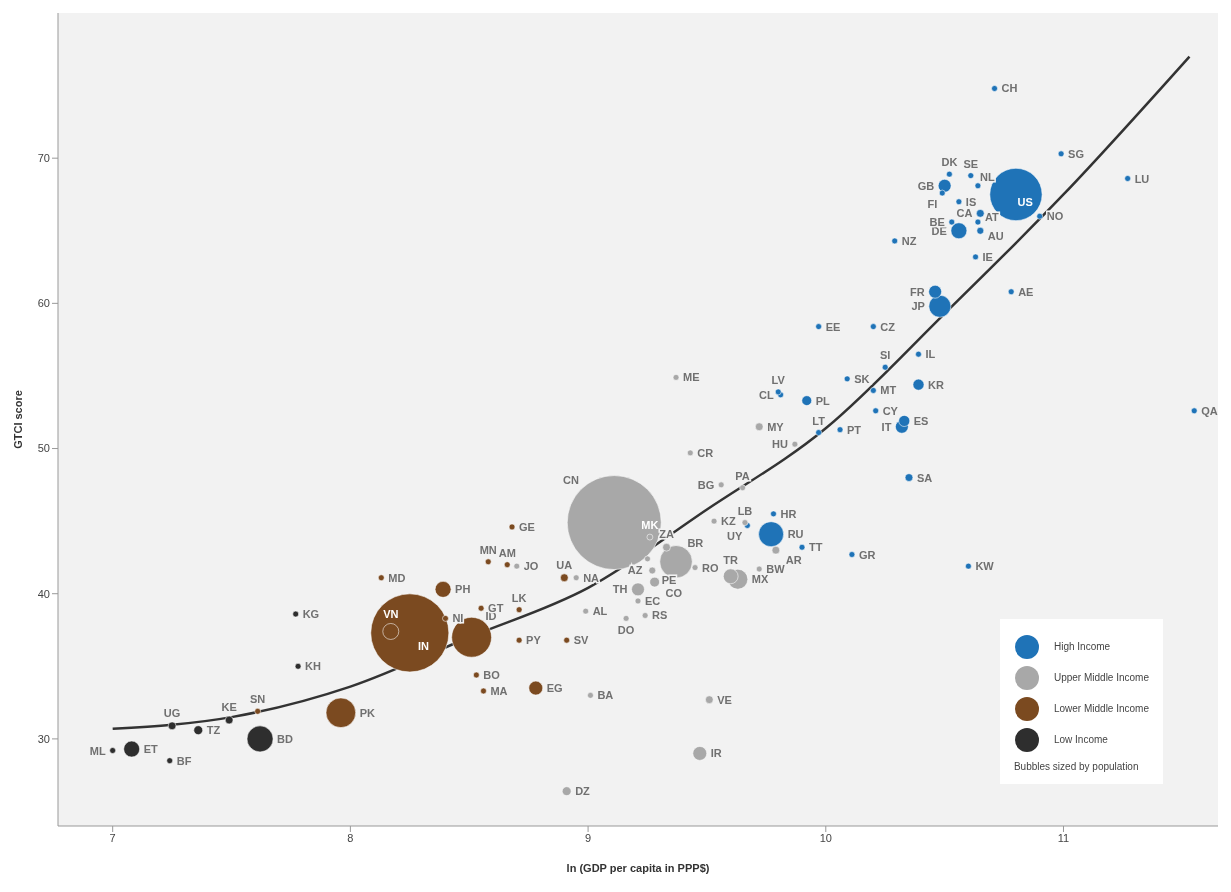  What do you see at coordinates (1080, 739) in the screenshot?
I see `legend-label: Low Income` at bounding box center [1080, 739].